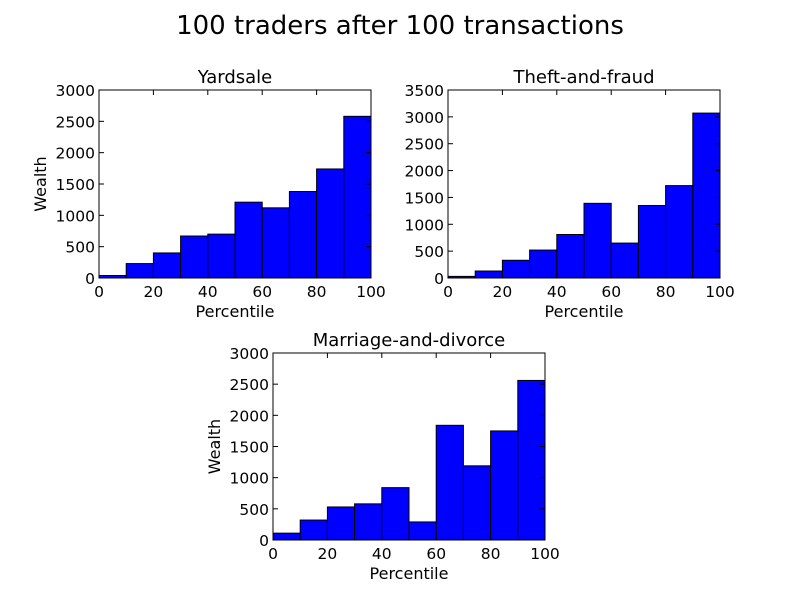 This screenshot has width=800, height=600. I want to click on axes-frame, so click(584, 184).